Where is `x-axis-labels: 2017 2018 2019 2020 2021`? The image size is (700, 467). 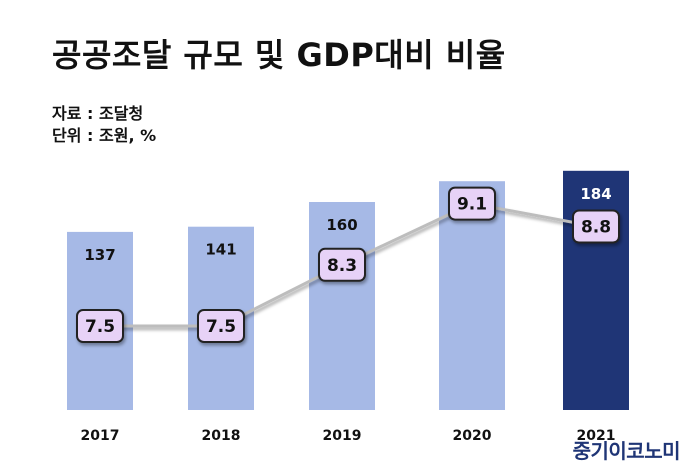 x-axis-labels: 2017 2018 2019 2020 2021 is located at coordinates (348, 436).